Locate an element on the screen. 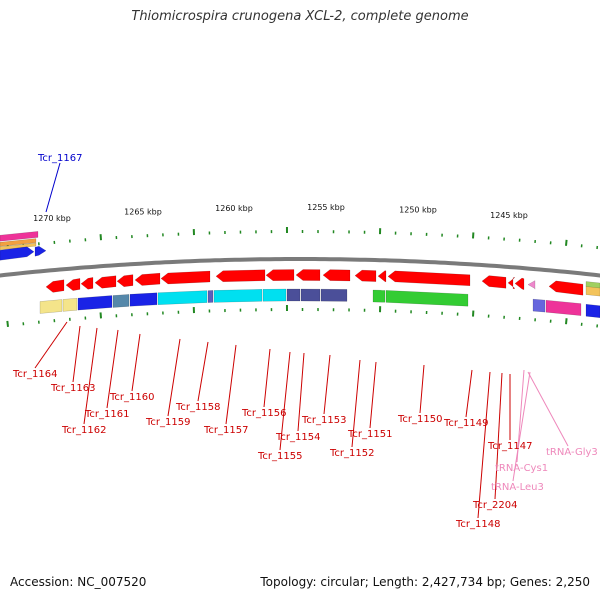 Image resolution: width=600 pixels, height=600 pixels. kbp-label: 1265 kbp is located at coordinates (143, 211).